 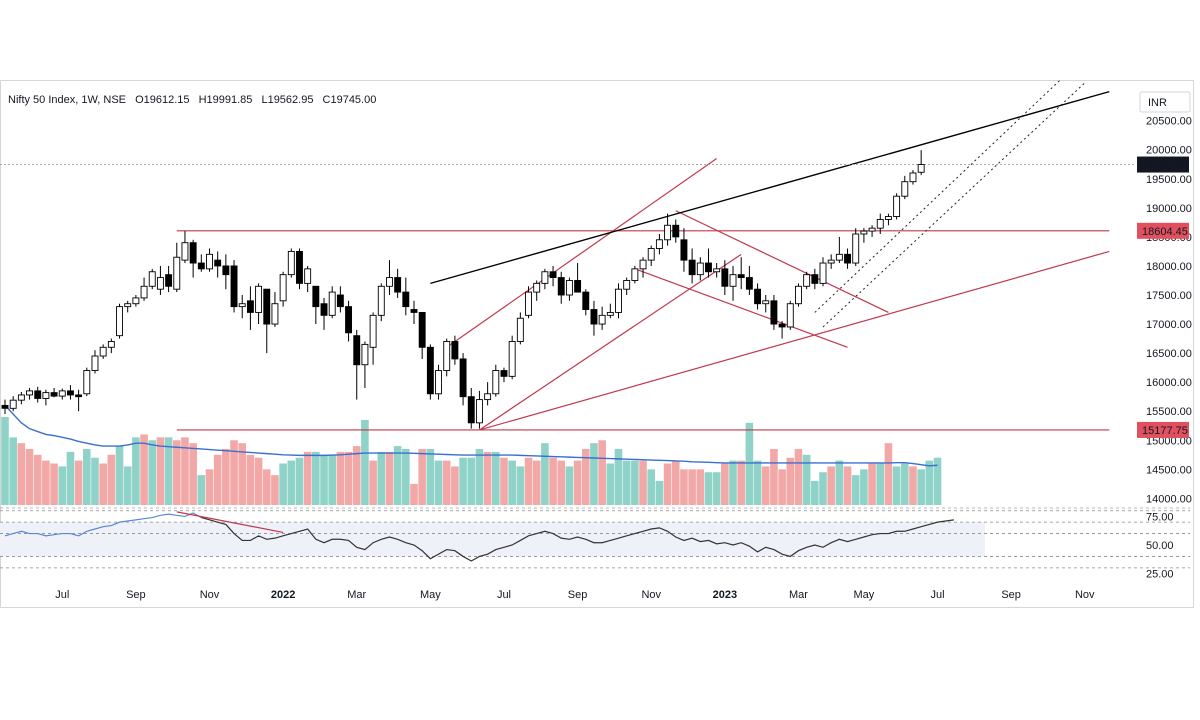 I want to click on rsi-tick-label: 25.00, so click(x=1160, y=575).